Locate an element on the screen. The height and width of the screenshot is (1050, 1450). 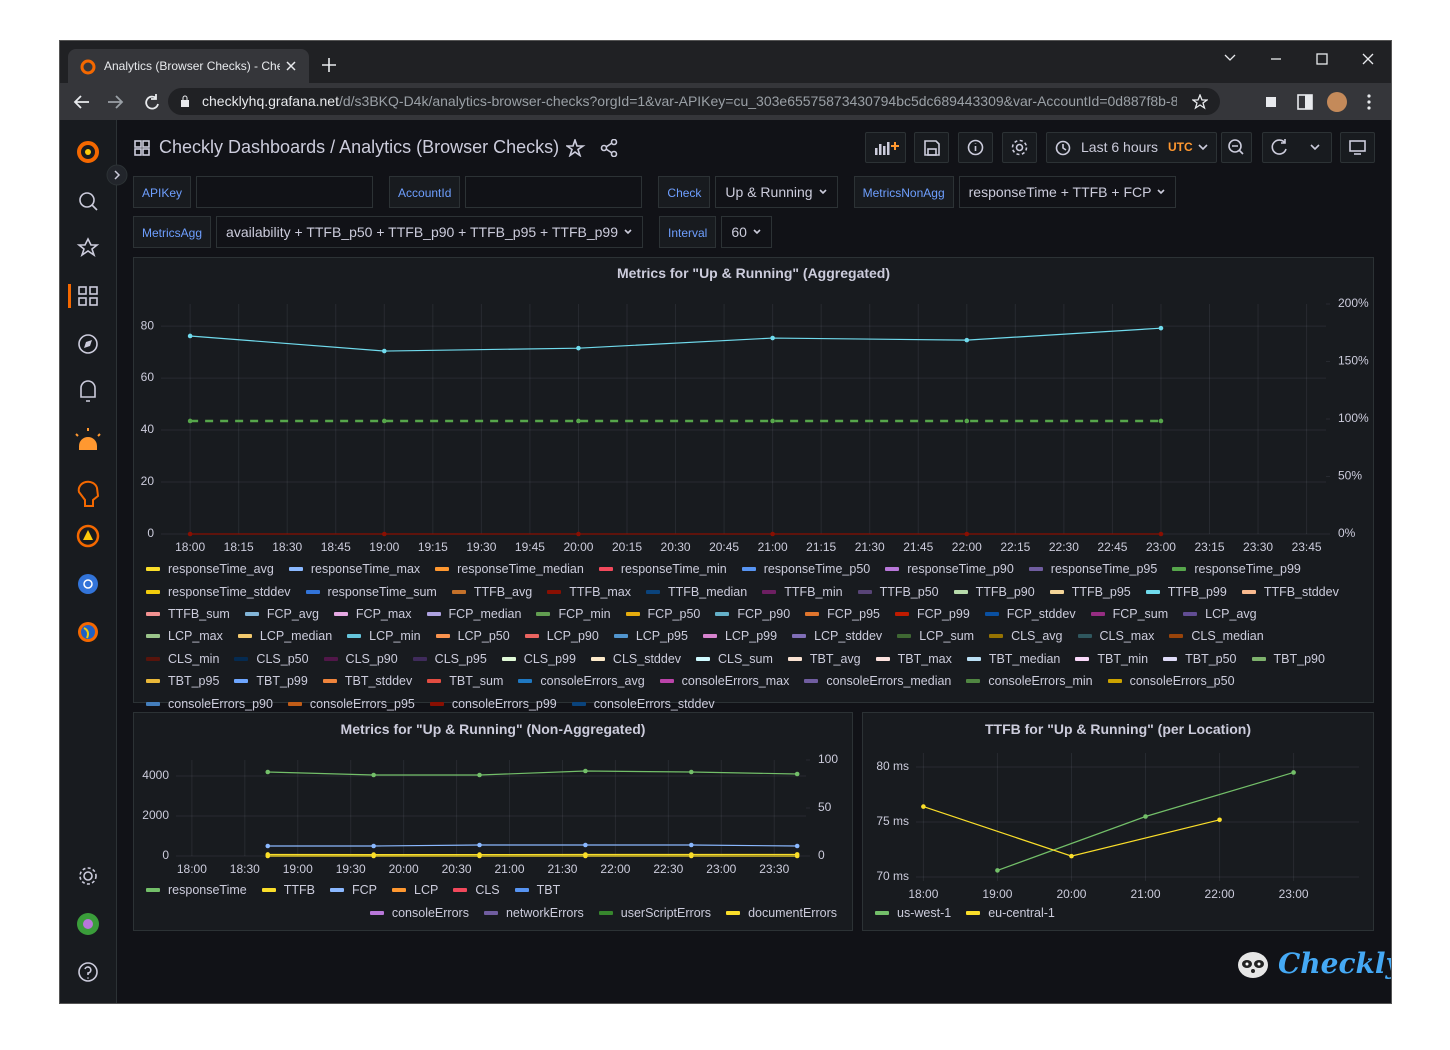
active-tab: Analytics (Browser Checks) - Che is located at coordinates (188, 66).